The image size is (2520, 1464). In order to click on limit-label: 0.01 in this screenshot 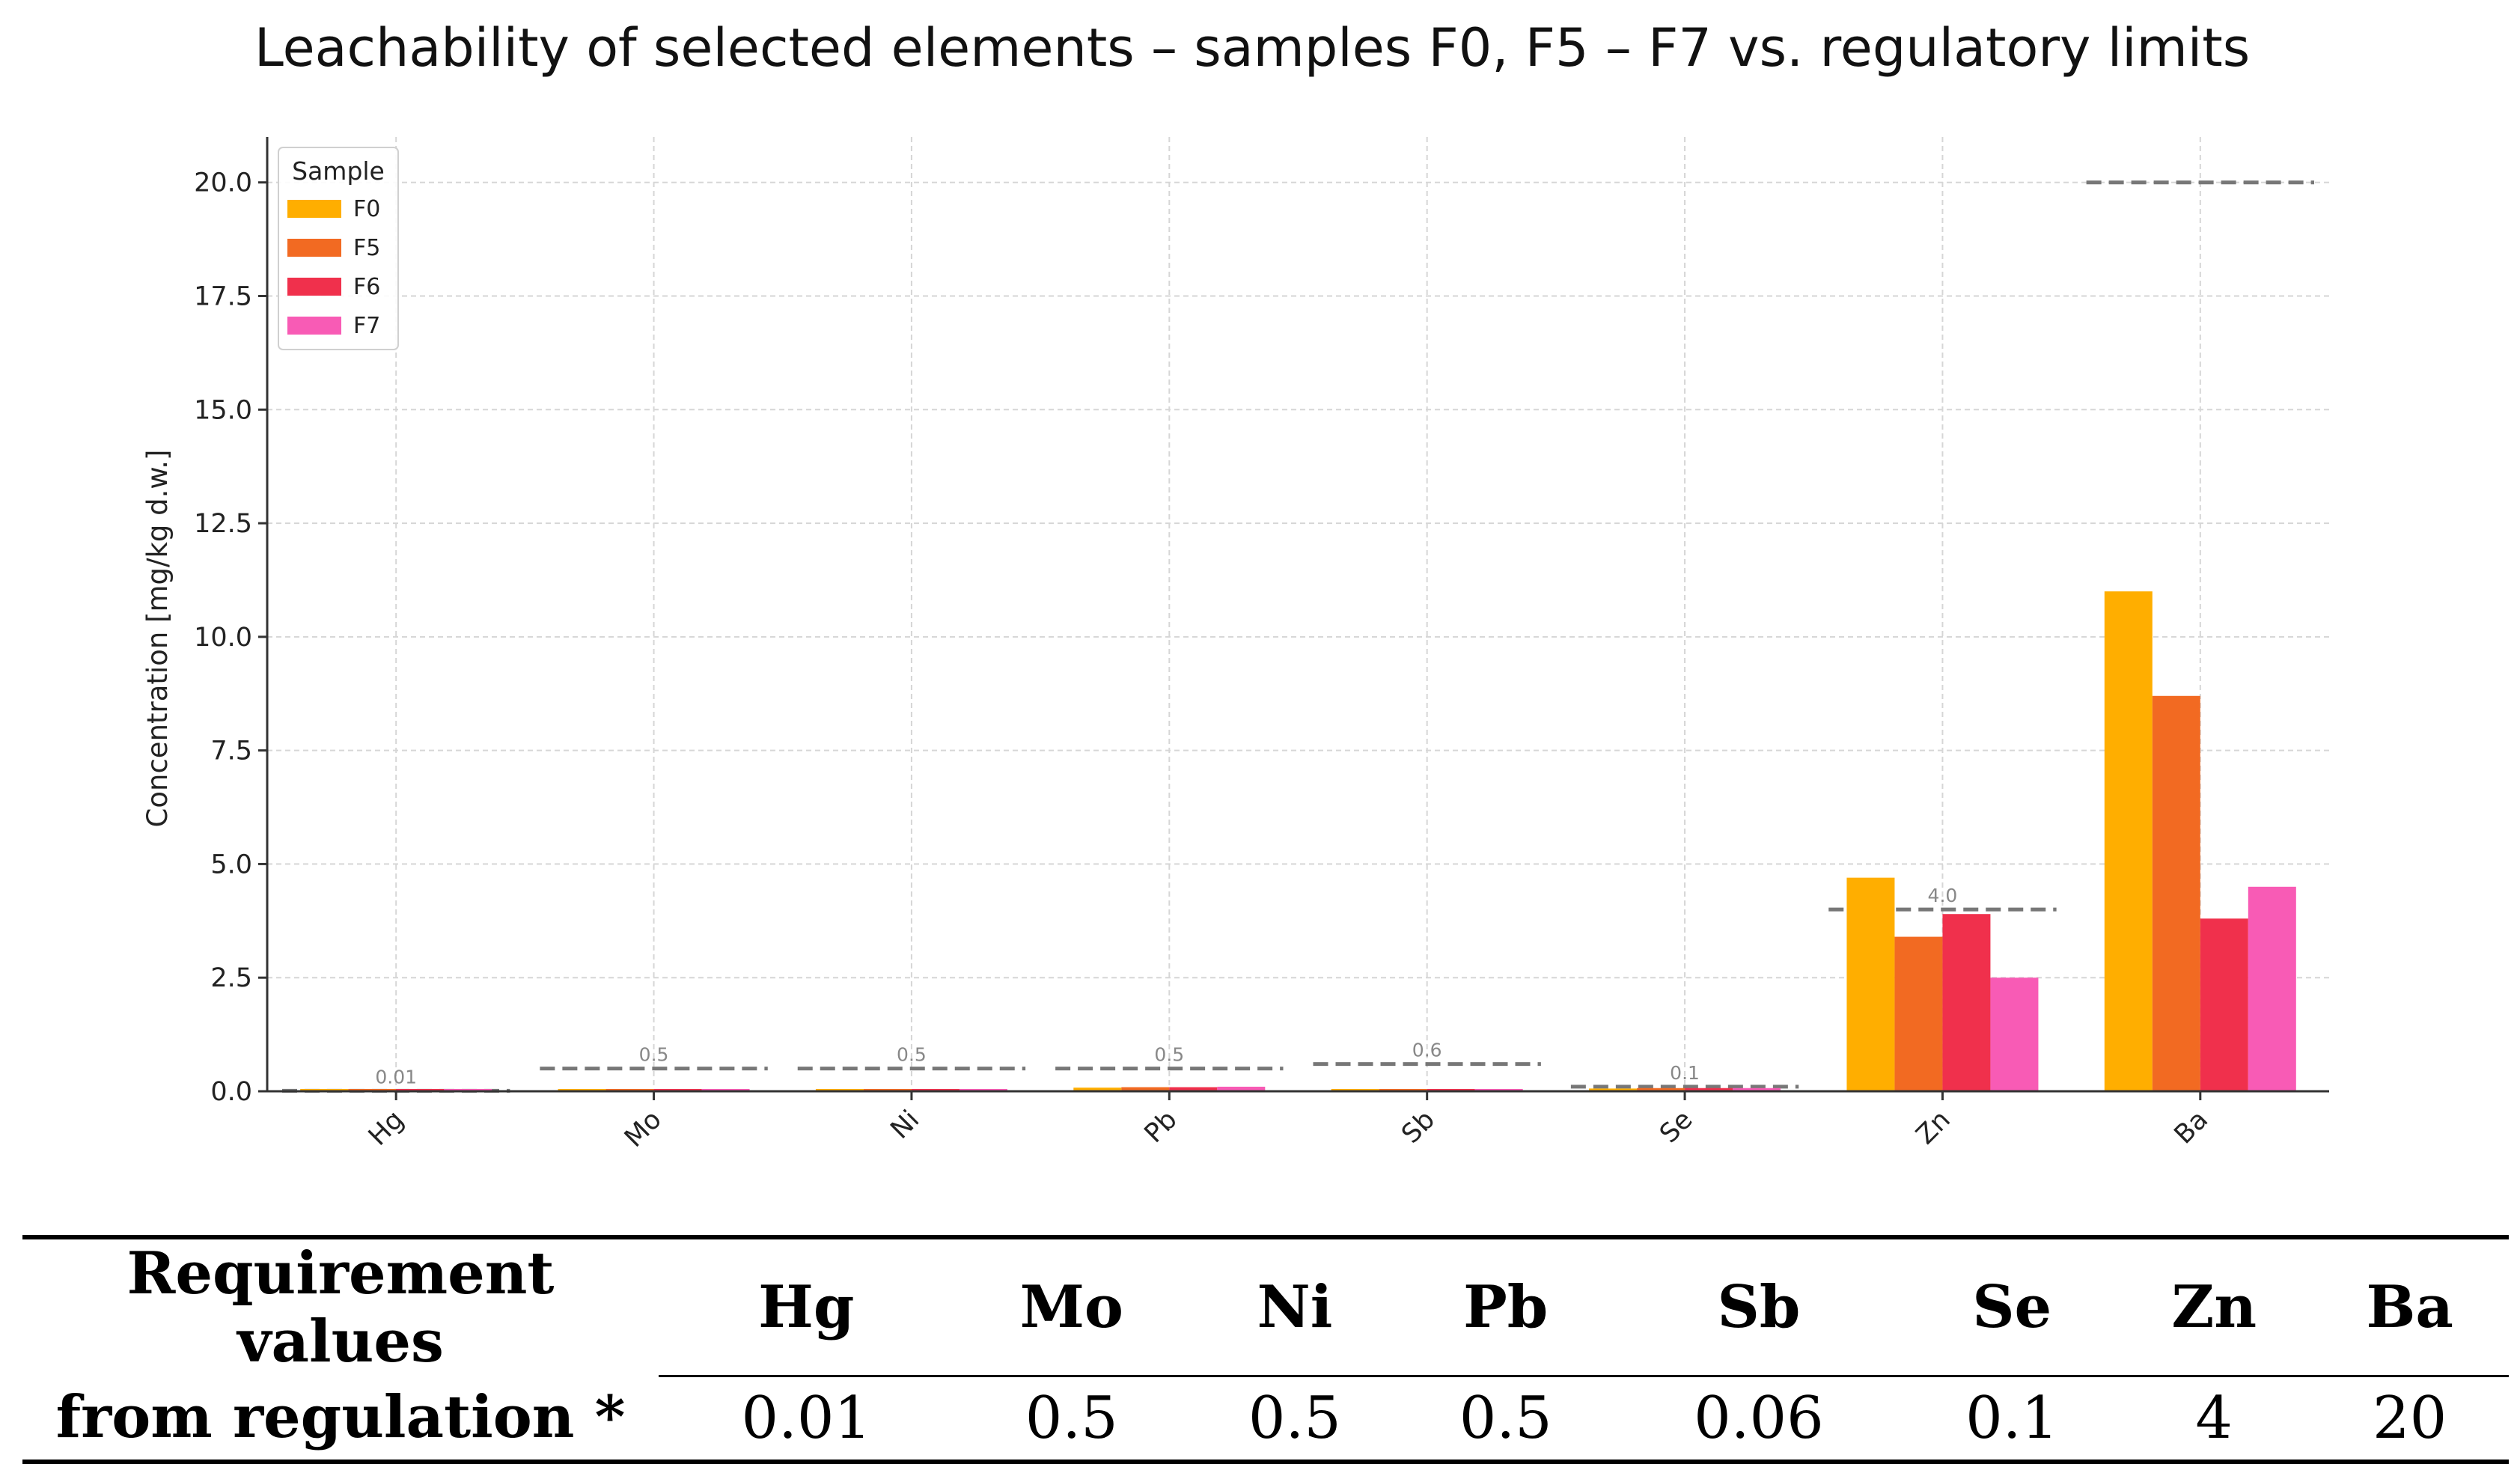, I will do `click(396, 1077)`.